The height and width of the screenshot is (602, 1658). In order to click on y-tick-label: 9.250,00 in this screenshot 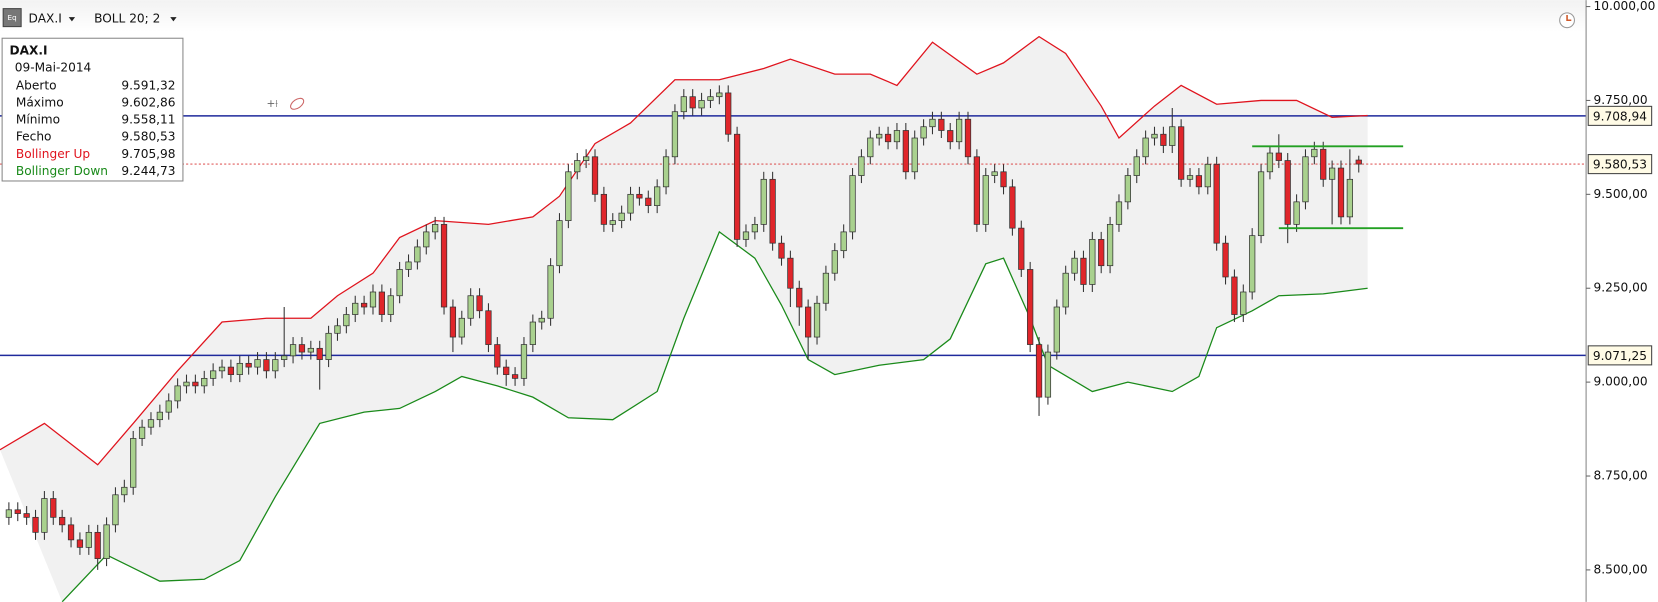, I will do `click(1620, 288)`.